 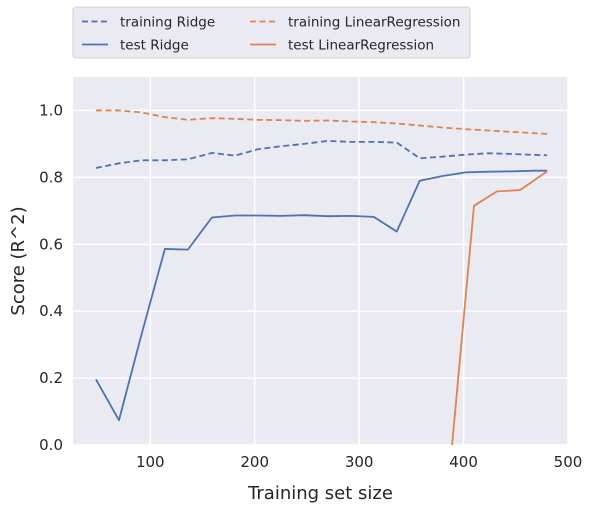 What do you see at coordinates (499, 307) in the screenshot?
I see `series-line-test-linearregression` at bounding box center [499, 307].